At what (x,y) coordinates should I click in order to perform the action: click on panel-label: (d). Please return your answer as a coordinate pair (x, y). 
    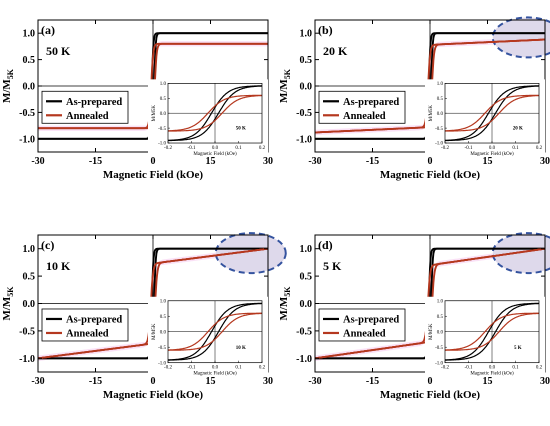
    Looking at the image, I should click on (325, 245).